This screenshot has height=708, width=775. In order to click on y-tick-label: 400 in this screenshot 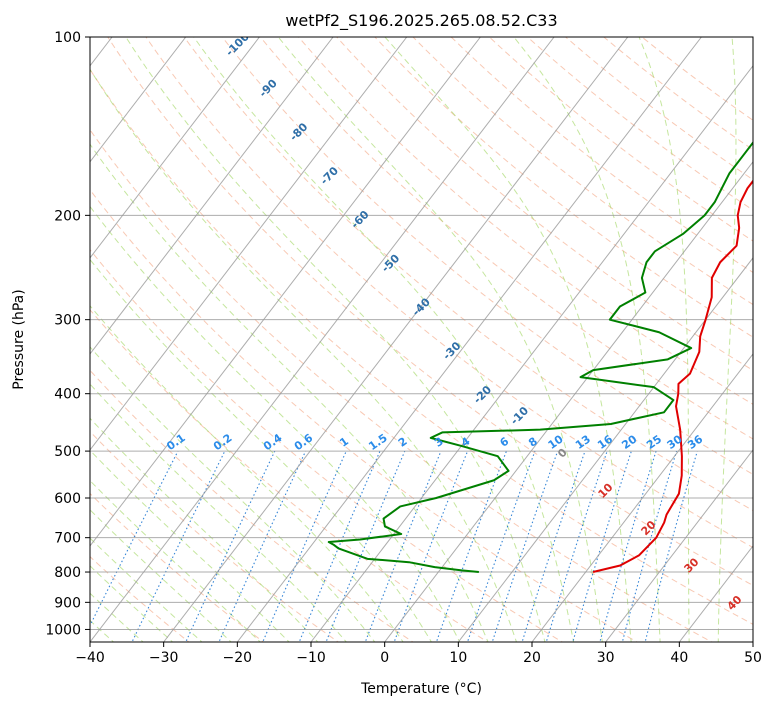, I will do `click(67, 395)`.